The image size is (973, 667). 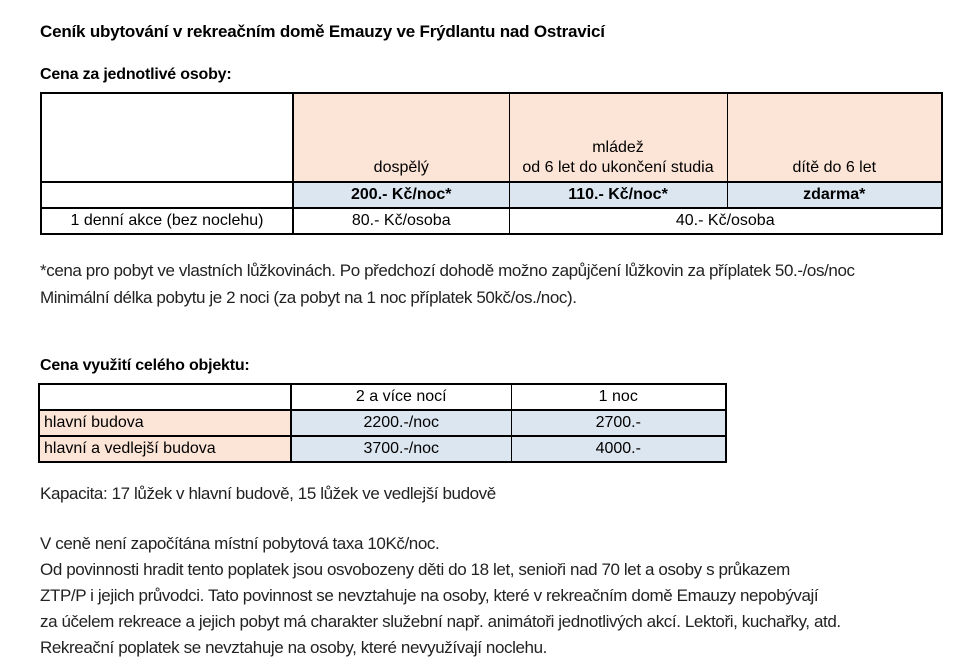 I want to click on building-row-main-label: hlavní budova, so click(x=165, y=423).